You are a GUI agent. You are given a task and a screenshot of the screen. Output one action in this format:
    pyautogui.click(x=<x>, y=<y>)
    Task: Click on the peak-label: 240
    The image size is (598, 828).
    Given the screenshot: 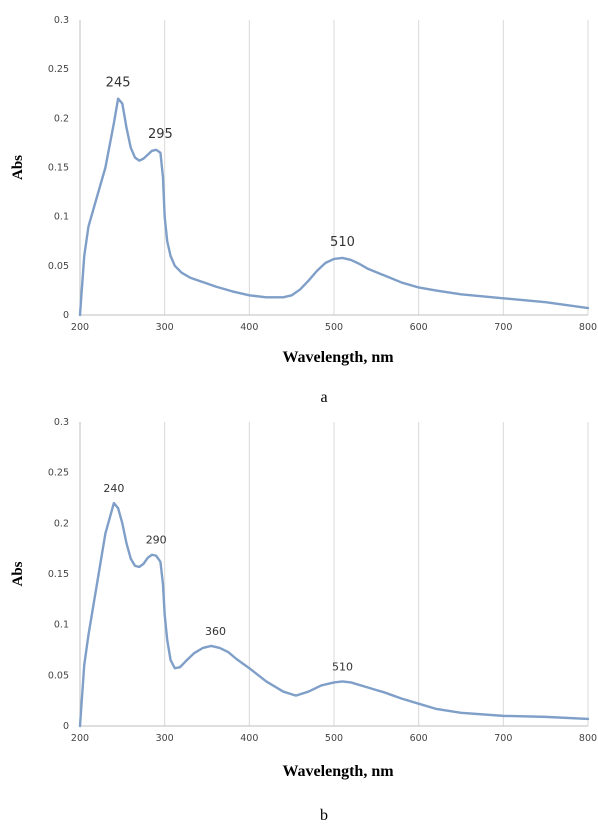 What is the action you would take?
    pyautogui.click(x=113, y=488)
    